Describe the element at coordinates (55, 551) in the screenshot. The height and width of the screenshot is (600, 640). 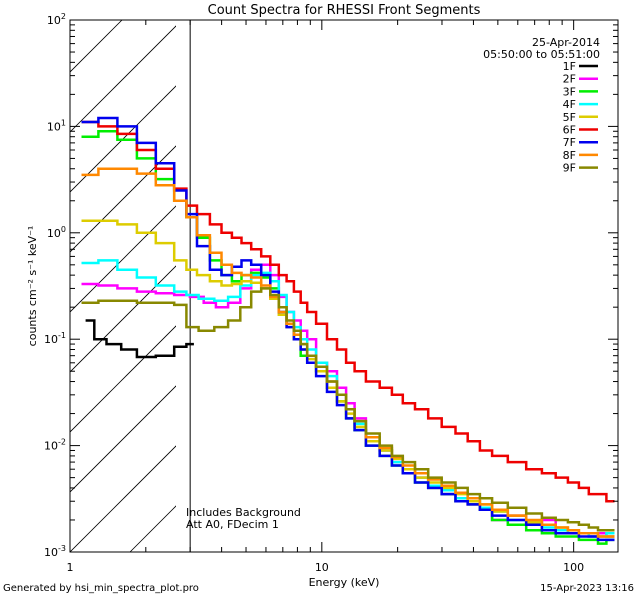
I see `y-tick-label: 10⁻³` at that location.